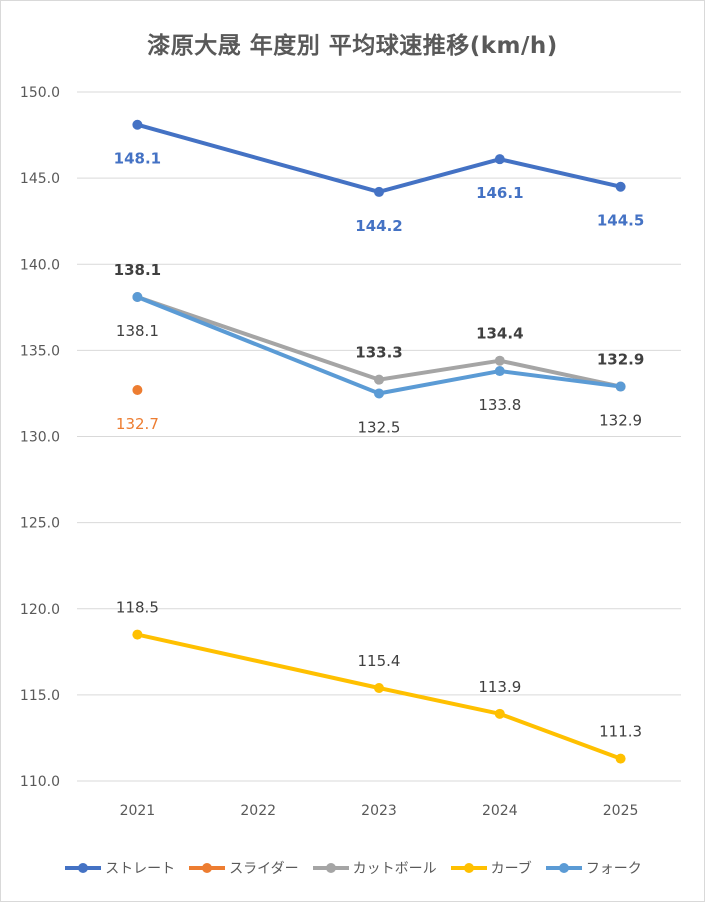  I want to click on y-tick-label: 110.0, so click(40, 782).